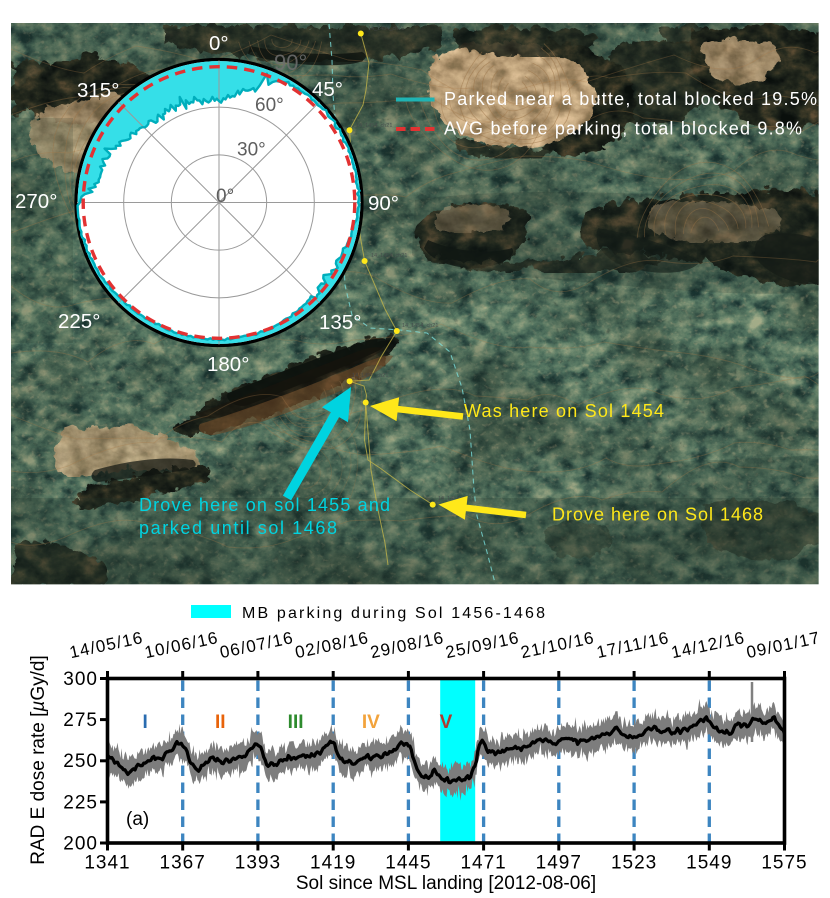 The height and width of the screenshot is (898, 830). I want to click on svg-text: parked until sol 1468, so click(238, 528).